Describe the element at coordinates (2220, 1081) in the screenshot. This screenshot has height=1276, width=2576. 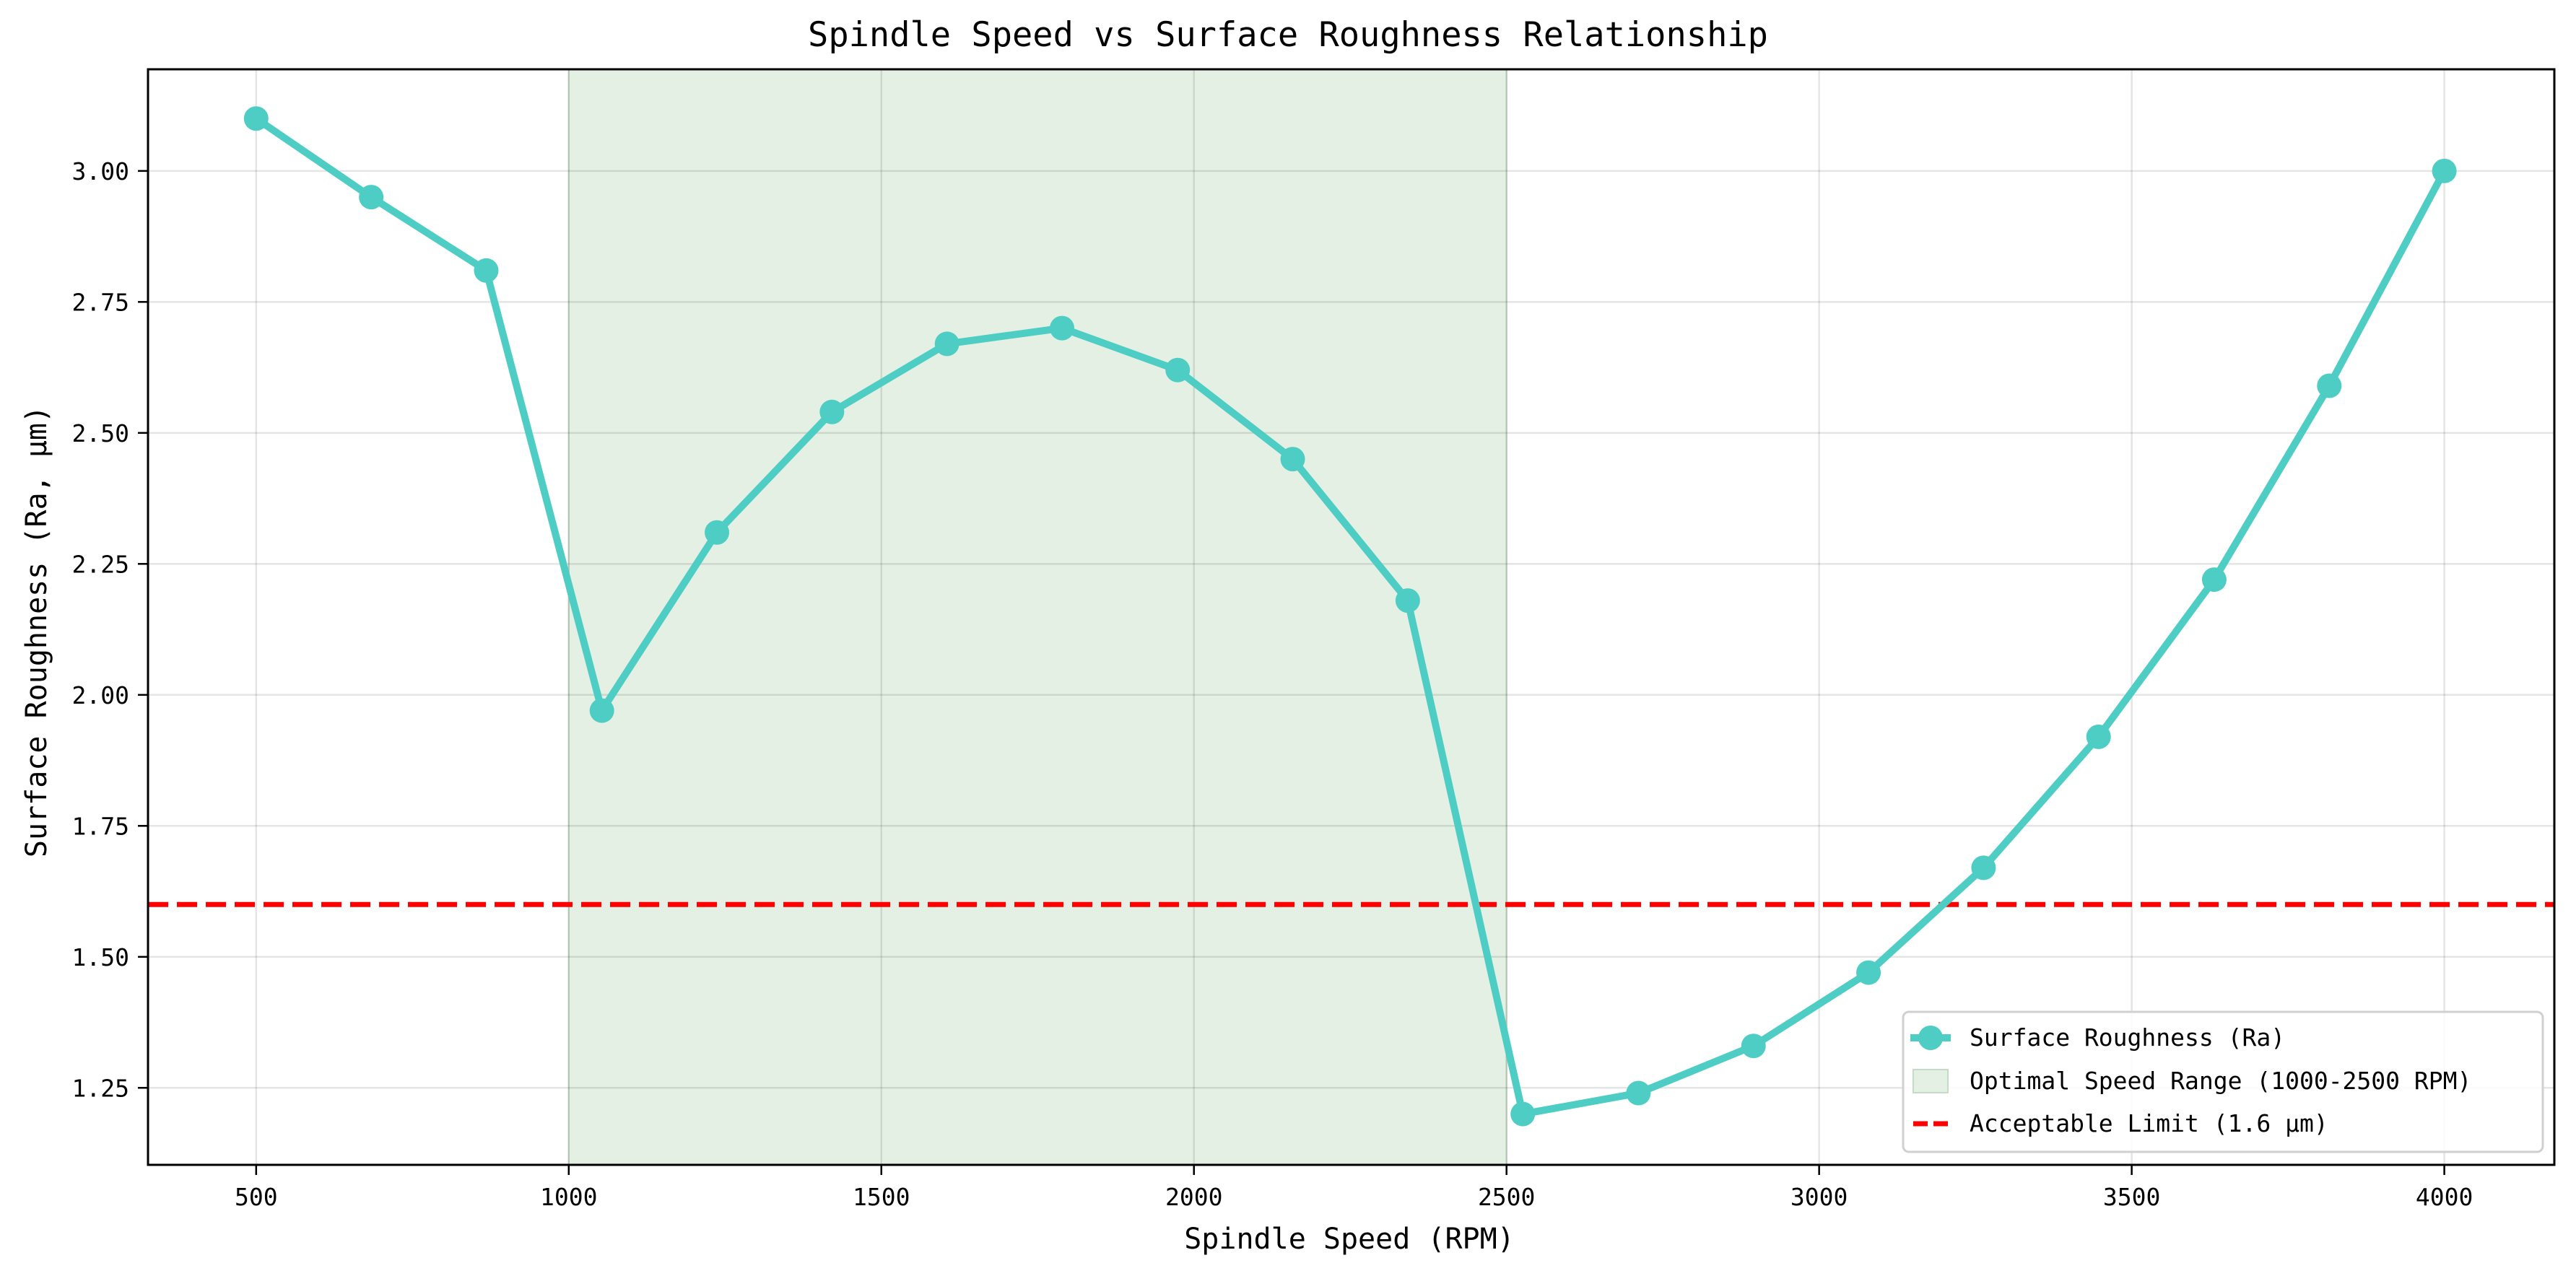
I see `legend-label: Optimal Speed Range (1000-2500 RPM)` at that location.